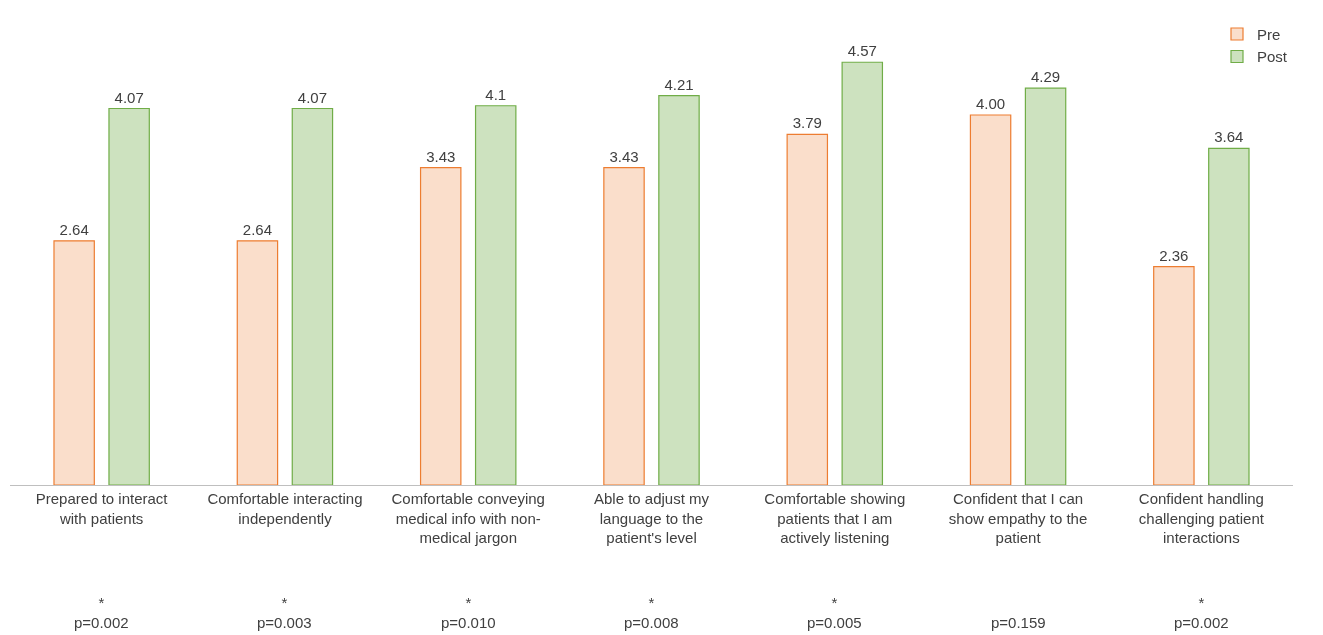 The image size is (1323, 635). What do you see at coordinates (1174, 255) in the screenshot?
I see `data-label: 2.36` at bounding box center [1174, 255].